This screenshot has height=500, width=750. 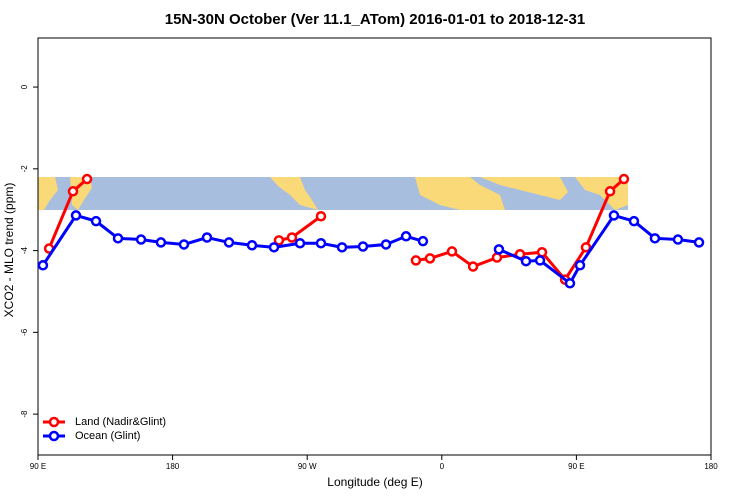 What do you see at coordinates (307, 466) in the screenshot?
I see `x-tick-label: 90 W` at bounding box center [307, 466].